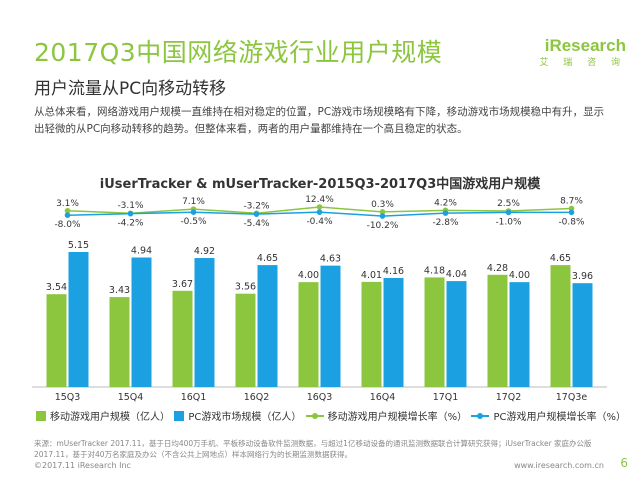  I want to click on copyright: ©2017.11 iResearch Inc, so click(82, 465).